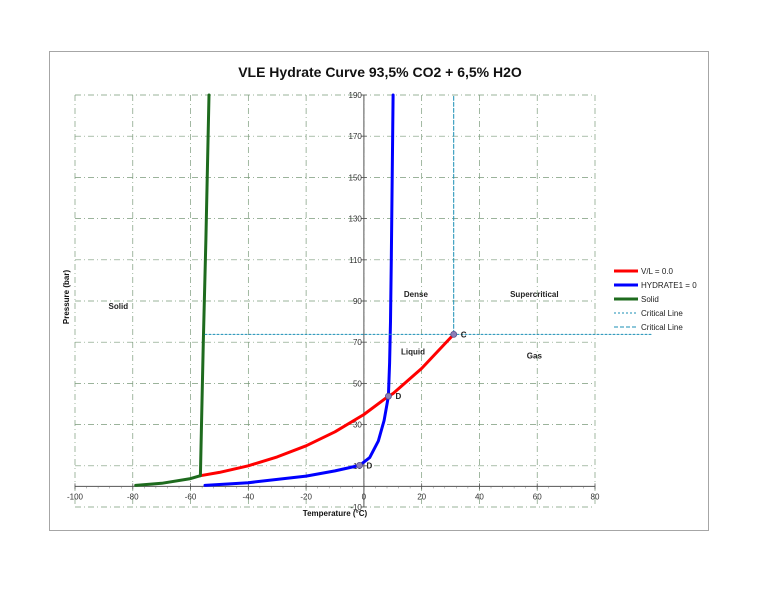 This screenshot has height=594, width=768. I want to click on y-tick-label: 150, so click(356, 177).